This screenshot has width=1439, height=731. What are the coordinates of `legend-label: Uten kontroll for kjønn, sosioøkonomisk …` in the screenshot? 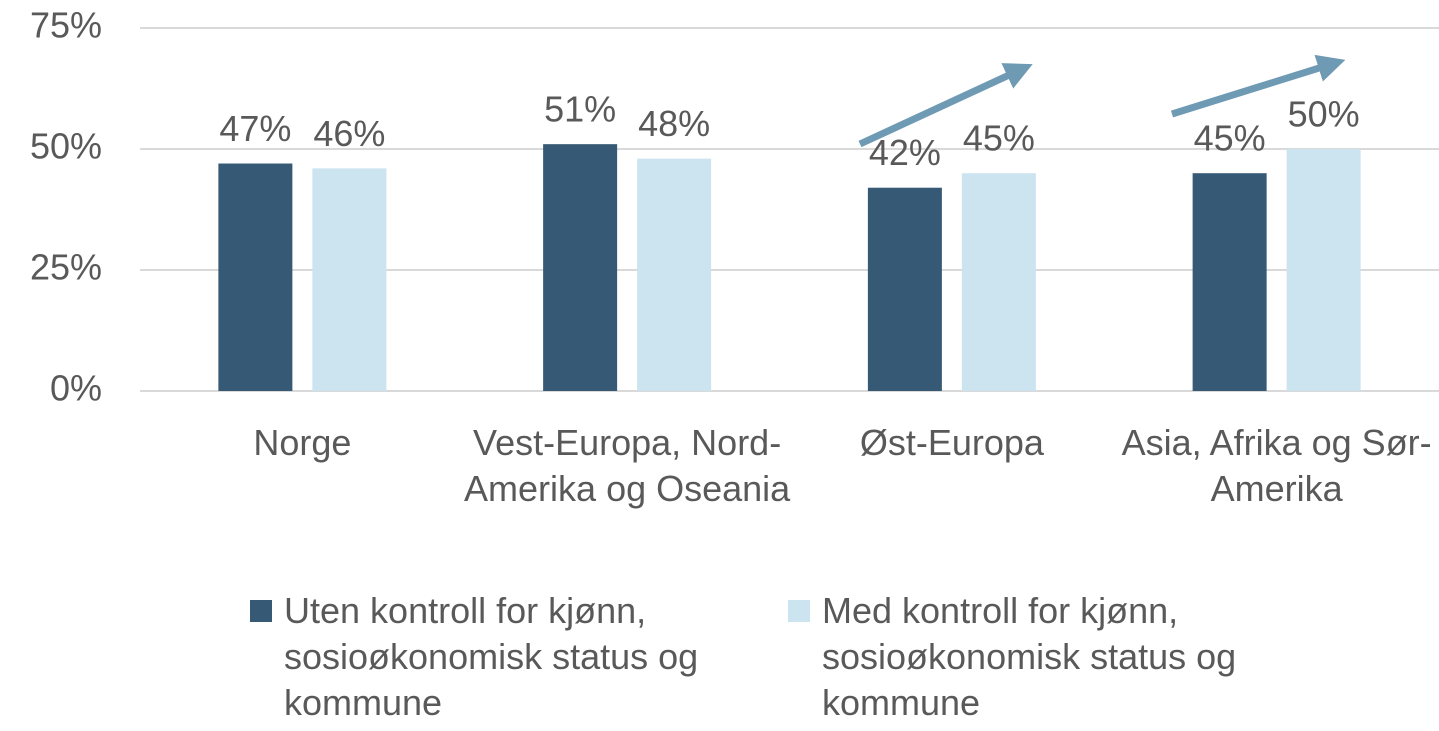 It's located at (491, 656).